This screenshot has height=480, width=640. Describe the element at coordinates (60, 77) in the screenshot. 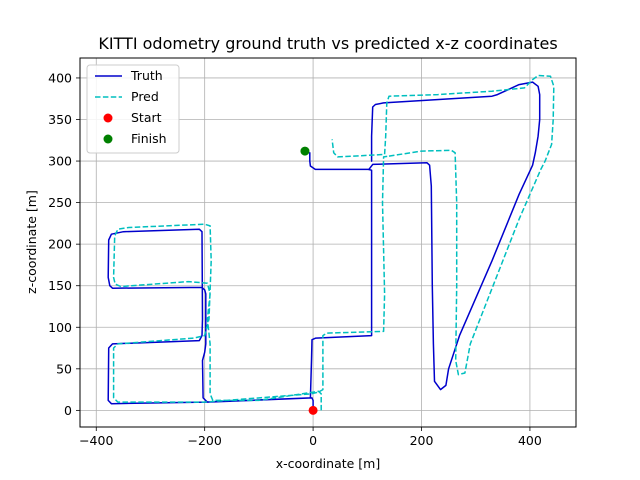

I see `y-tick-label: 400` at that location.